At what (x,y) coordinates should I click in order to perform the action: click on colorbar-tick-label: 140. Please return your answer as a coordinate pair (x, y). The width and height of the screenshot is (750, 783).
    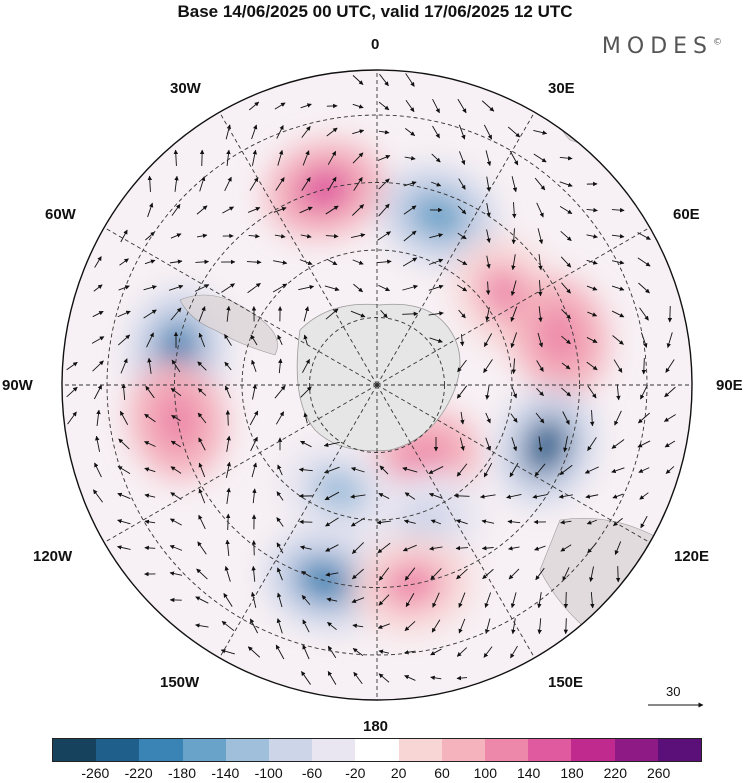
    Looking at the image, I should click on (528, 773).